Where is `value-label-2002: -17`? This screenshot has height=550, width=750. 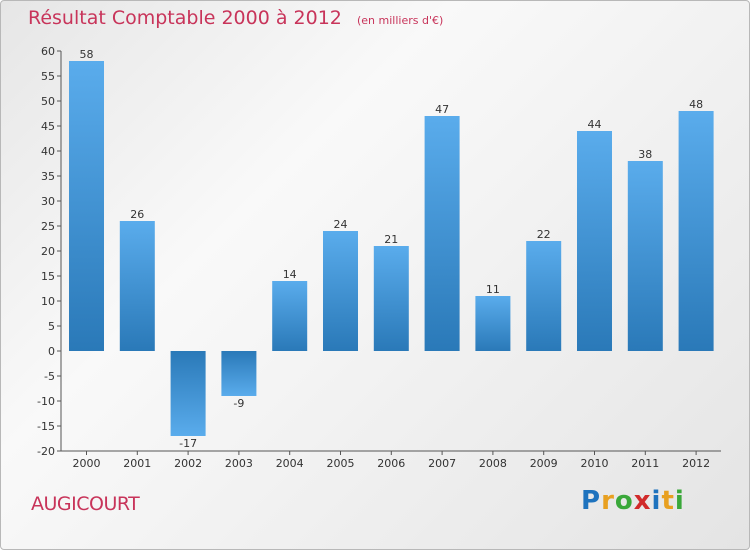
value-label-2002: -17 is located at coordinates (188, 443).